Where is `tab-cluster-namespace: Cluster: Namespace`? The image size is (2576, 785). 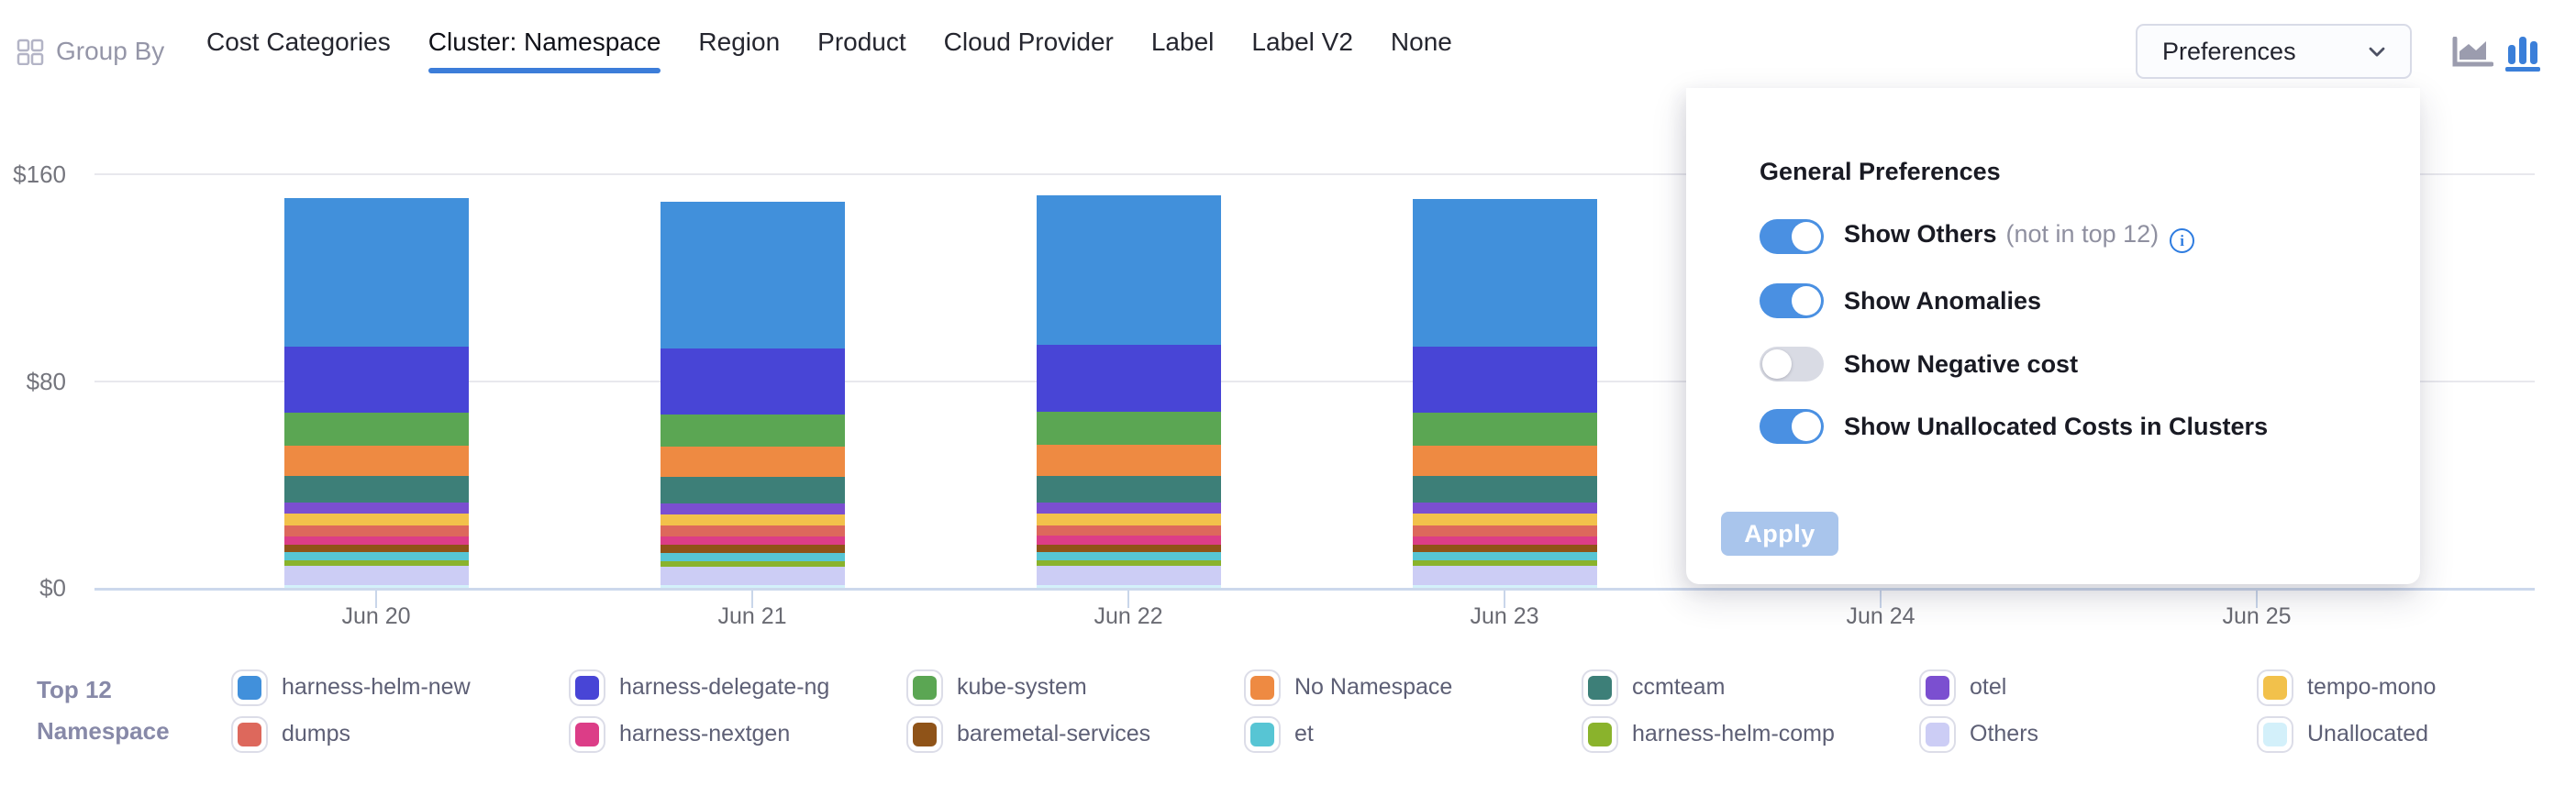
tab-cluster-namespace: Cluster: Namespace is located at coordinates (544, 56).